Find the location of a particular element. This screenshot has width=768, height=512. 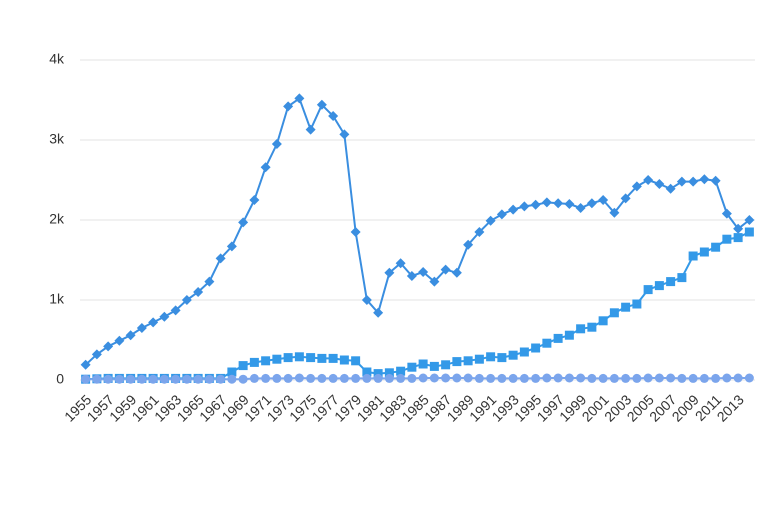

y-tick-label: 4k is located at coordinates (57, 59).